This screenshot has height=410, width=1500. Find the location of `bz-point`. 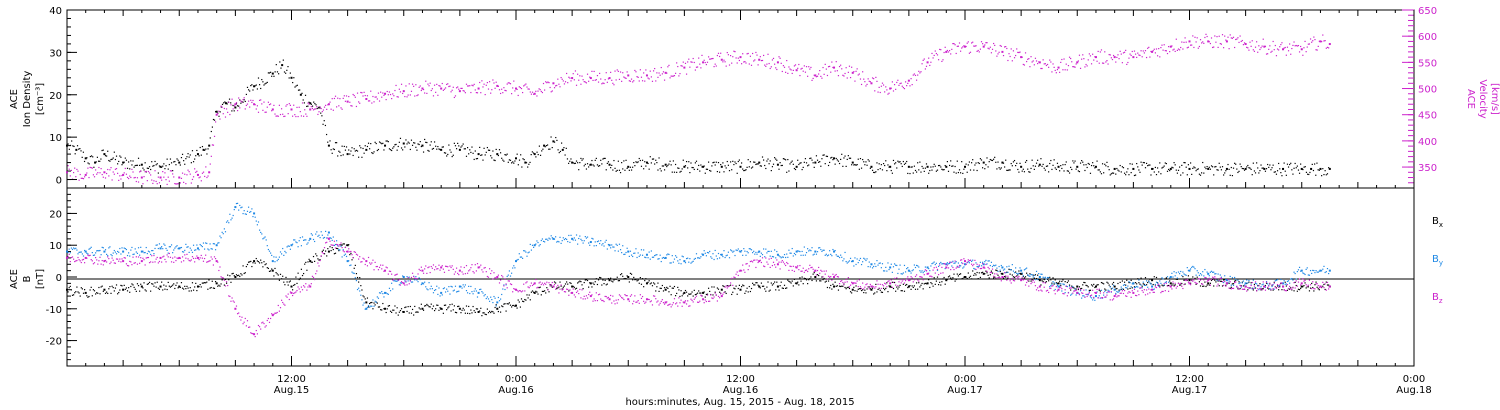

bz-point is located at coordinates (272, 315).